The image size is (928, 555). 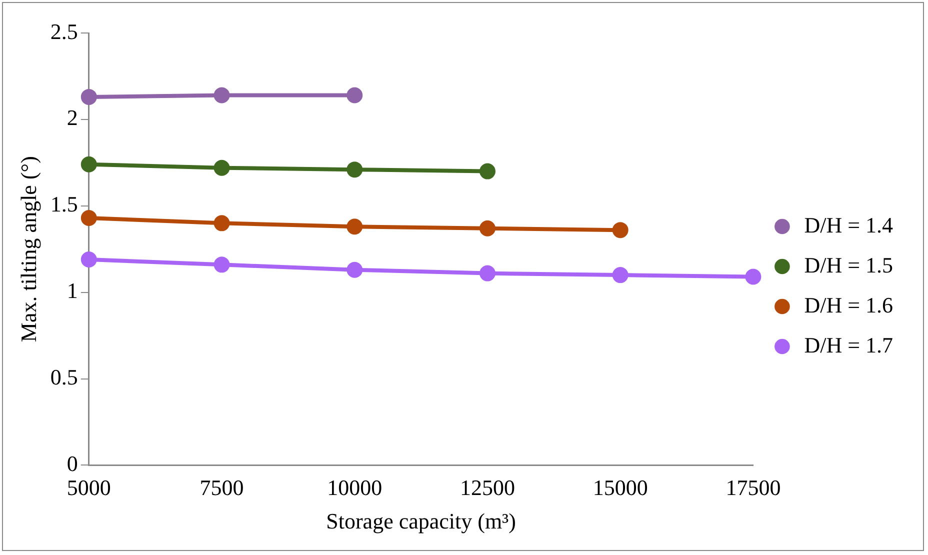 What do you see at coordinates (72, 463) in the screenshot?
I see `y-tick-label: 0` at bounding box center [72, 463].